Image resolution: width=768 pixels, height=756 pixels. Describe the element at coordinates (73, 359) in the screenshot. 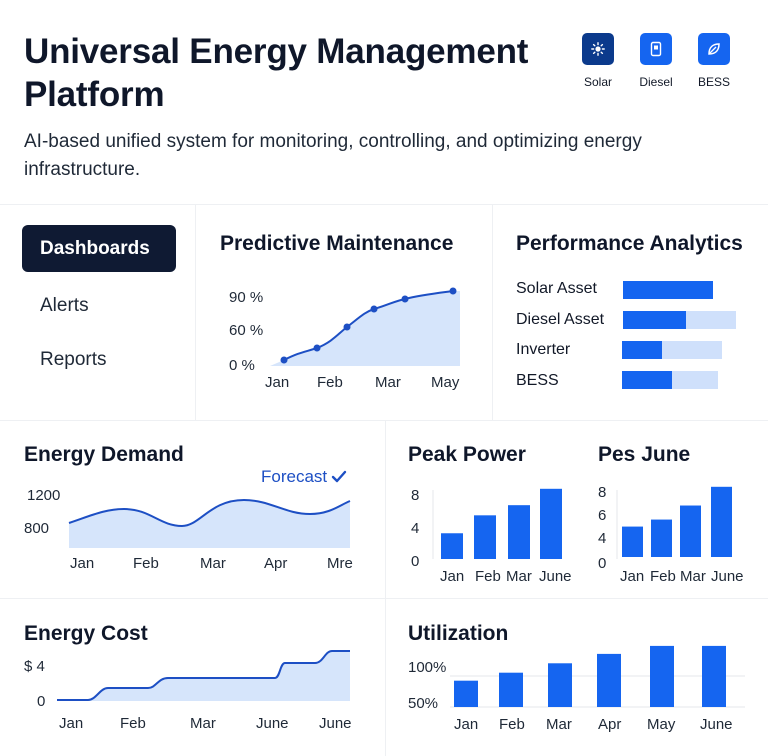

I see `nav-item-reports: Reports` at that location.